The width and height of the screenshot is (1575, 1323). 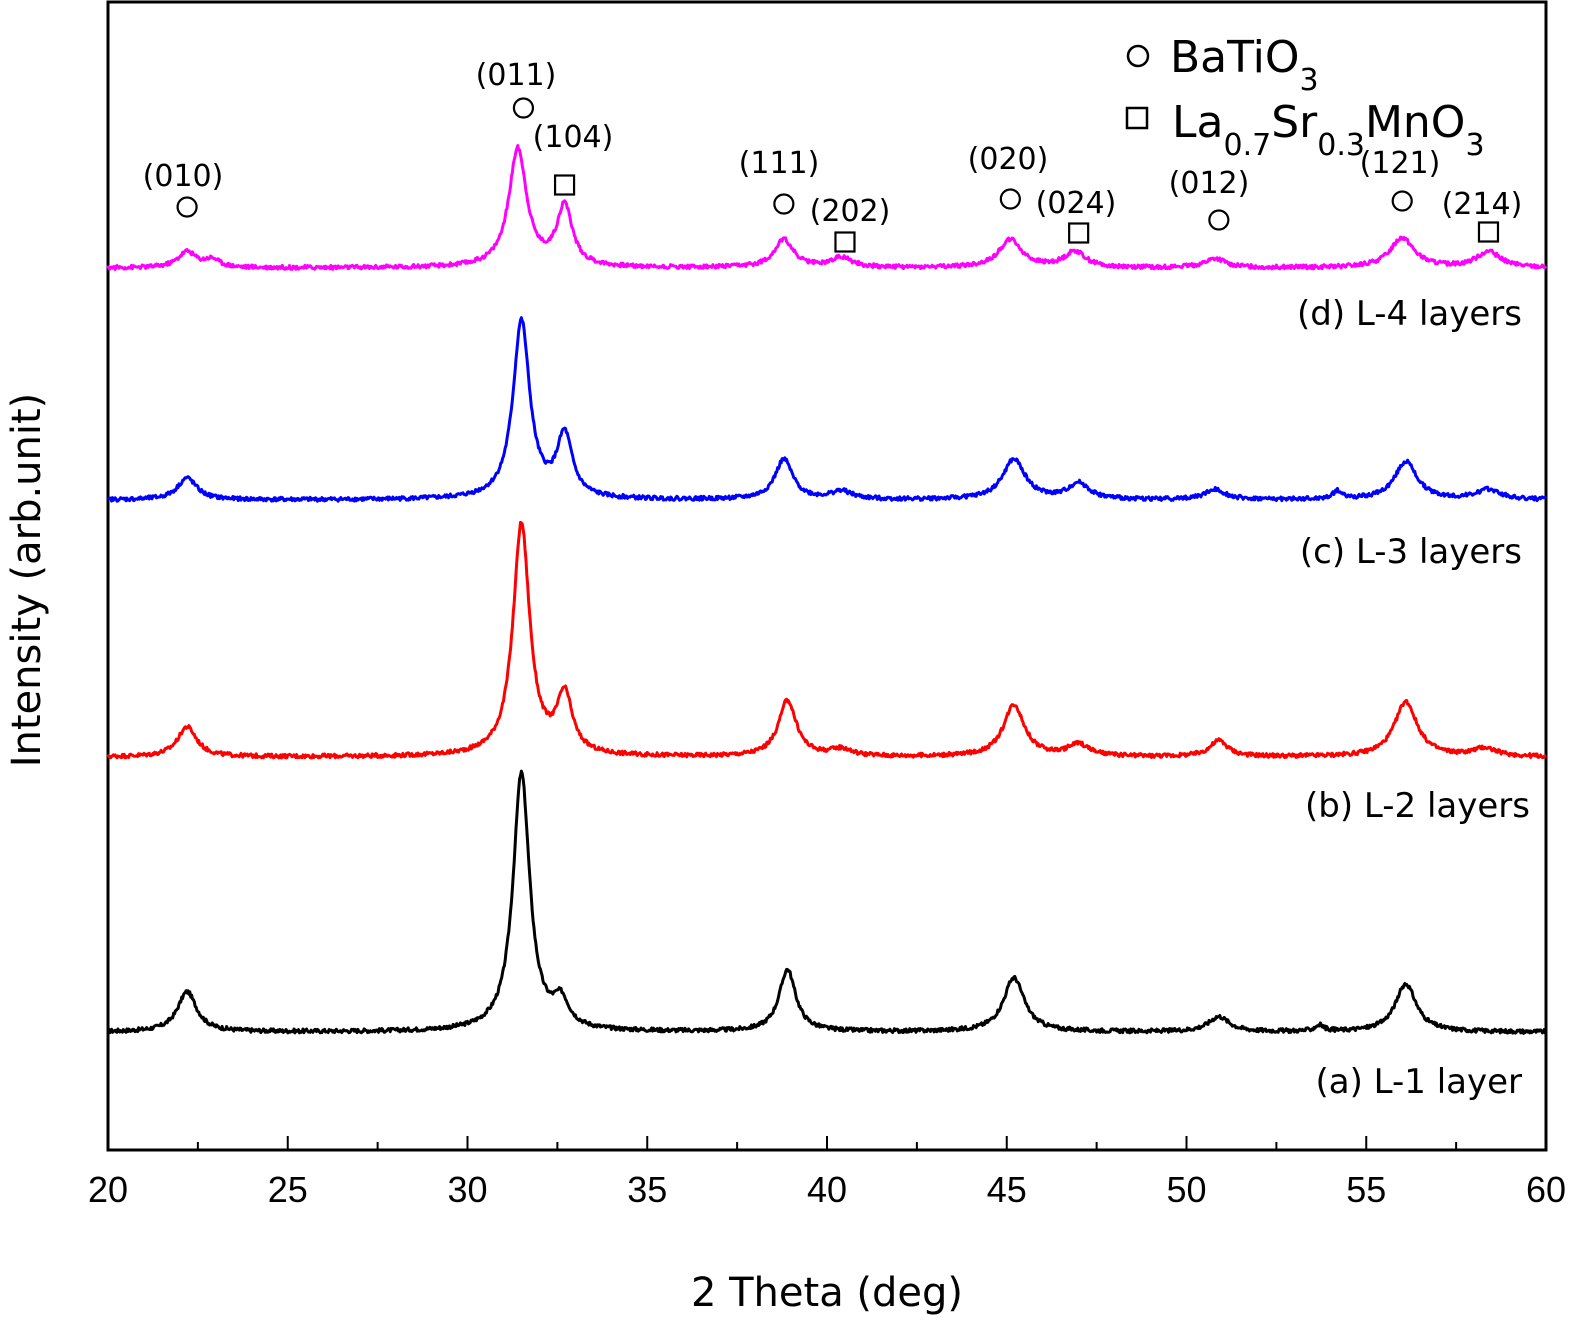 I want to click on hkl-label: (202), so click(x=850, y=211).